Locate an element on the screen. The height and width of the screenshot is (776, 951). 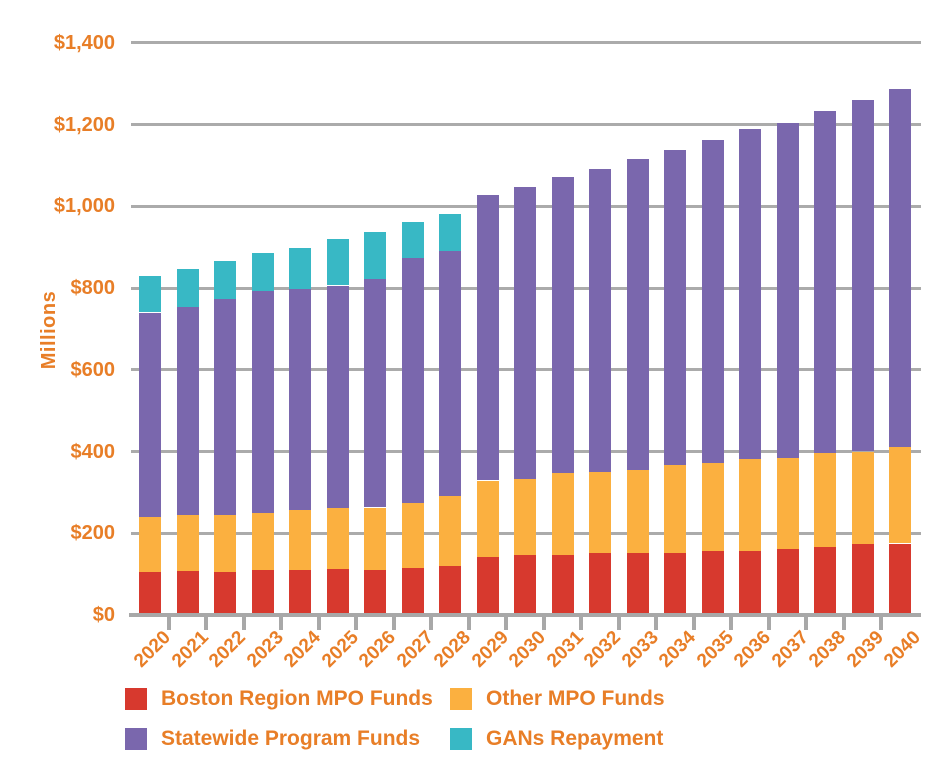
bar-2030 is located at coordinates (525, 307).